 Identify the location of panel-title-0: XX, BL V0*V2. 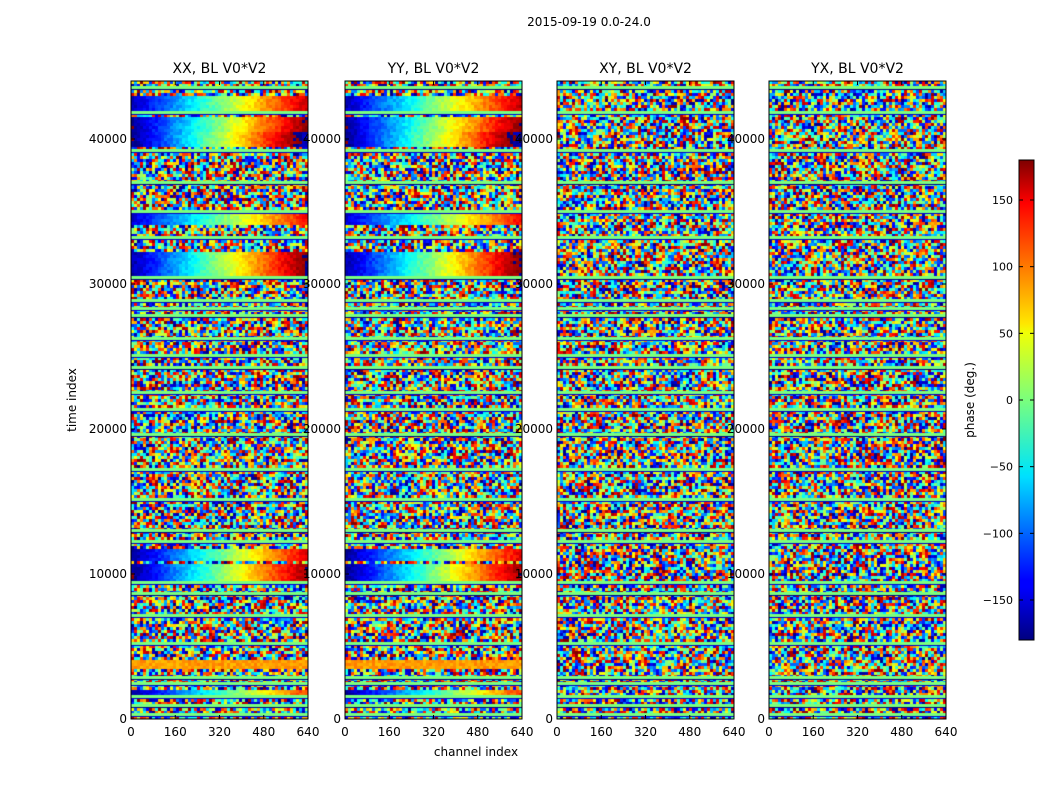
(220, 69).